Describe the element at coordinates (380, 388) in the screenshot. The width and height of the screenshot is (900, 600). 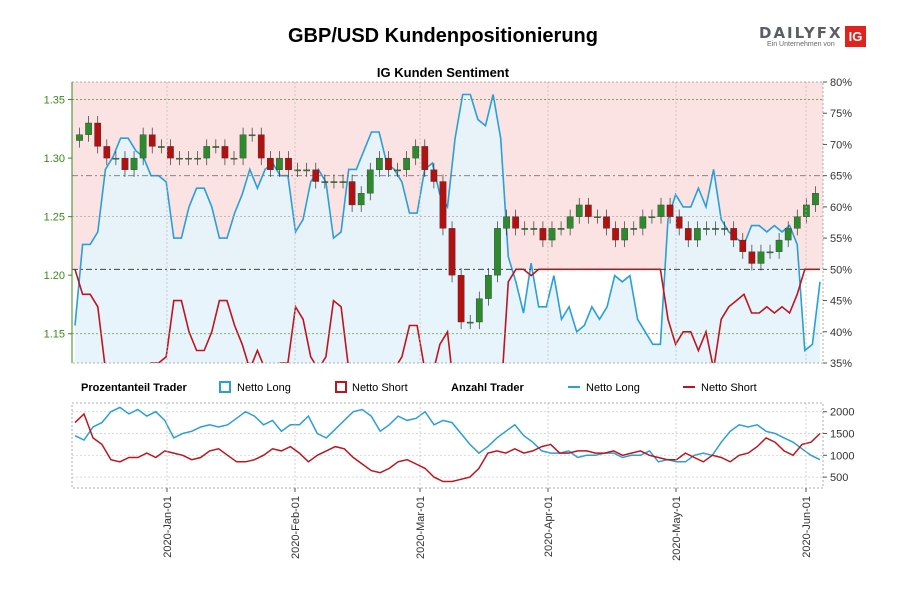
I see `legend-short-label: Netto Short` at that location.